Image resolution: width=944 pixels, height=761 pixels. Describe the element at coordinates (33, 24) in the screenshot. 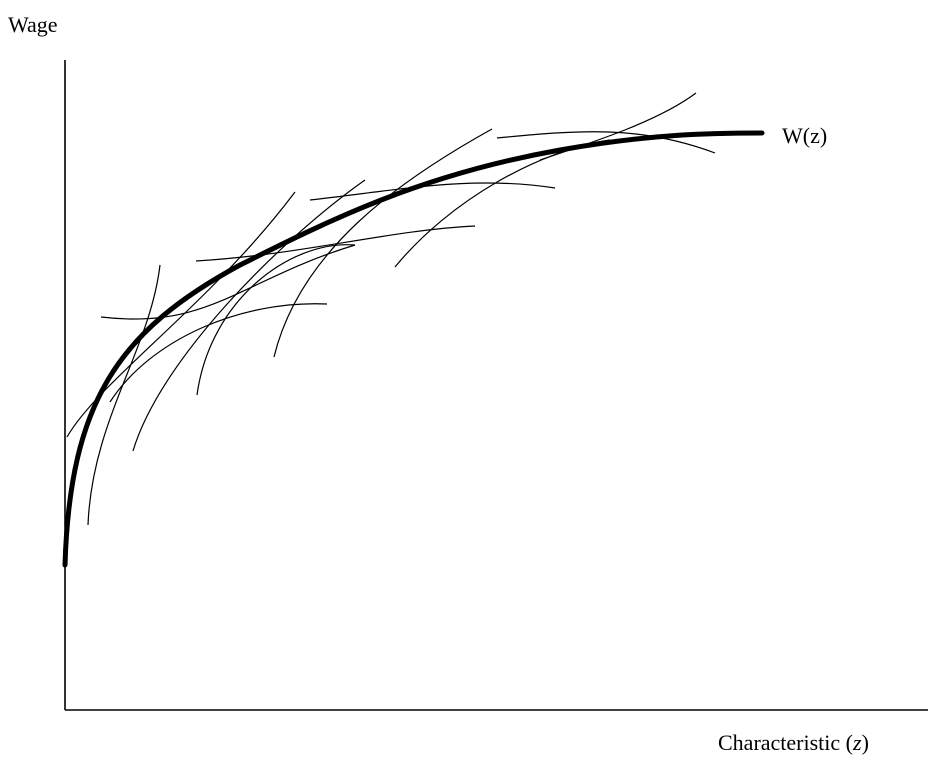

I see `y-axis-label: Wage` at that location.